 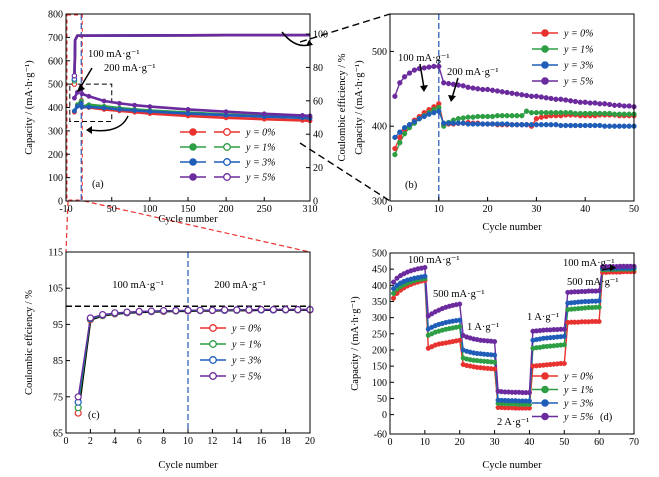 What do you see at coordinates (139, 441) in the screenshot?
I see `panel-c-x-tick-label: 6` at bounding box center [139, 441].